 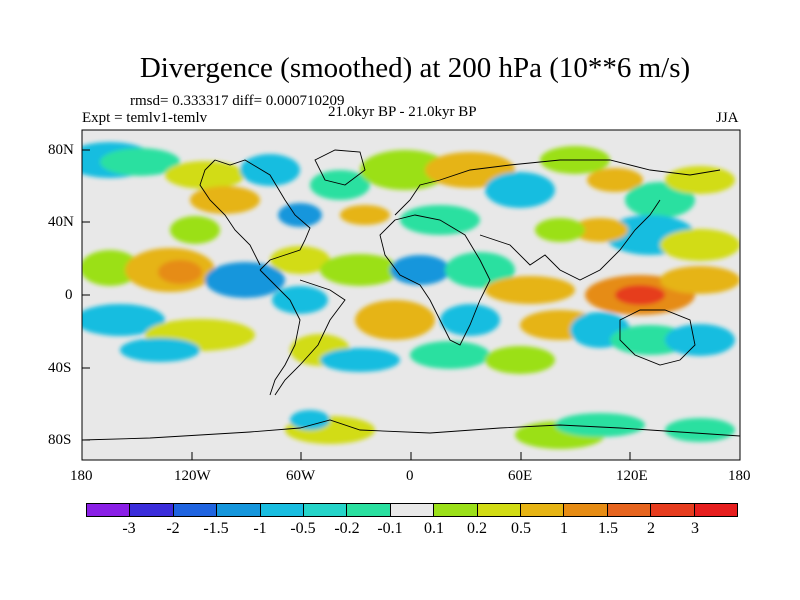 I want to click on lat-tick-label: 40N, so click(x=61, y=222).